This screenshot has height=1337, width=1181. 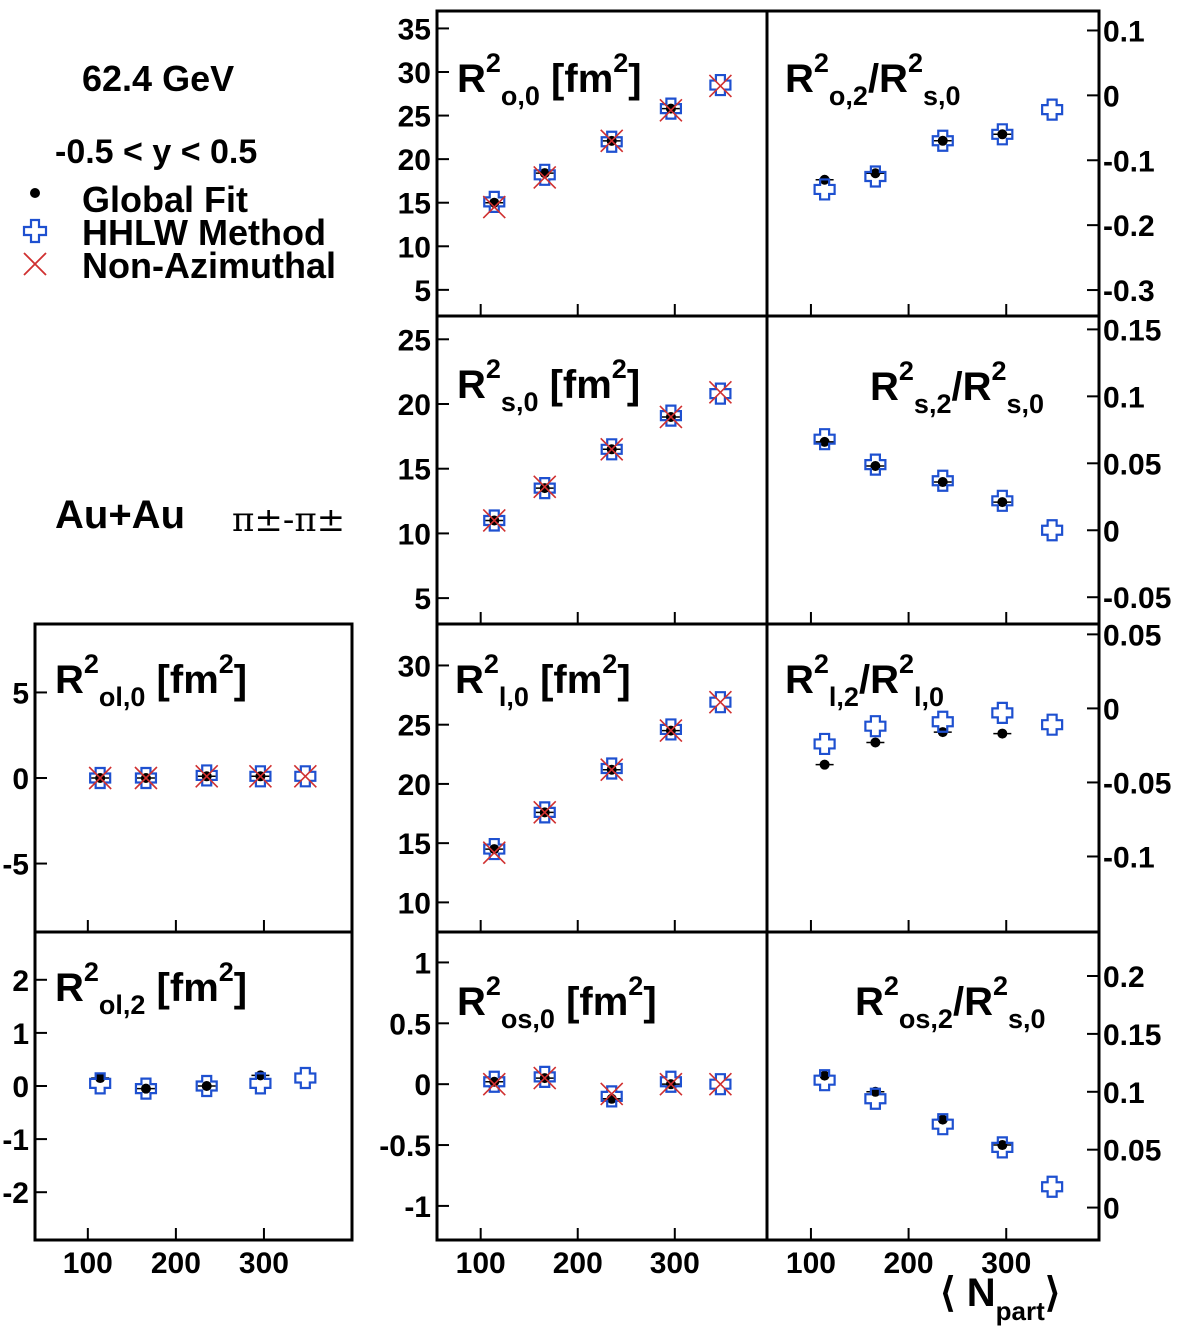 What do you see at coordinates (950, 1002) in the screenshot?
I see `panel-title: R2os,2/R2s,0` at bounding box center [950, 1002].